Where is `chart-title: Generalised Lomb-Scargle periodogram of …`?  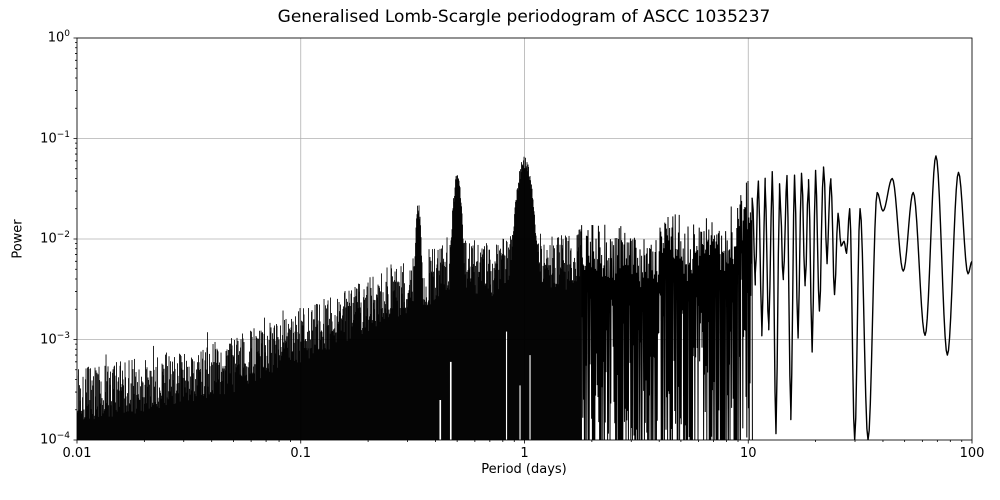
chart-title: Generalised Lomb-Scargle periodogram of … is located at coordinates (524, 17).